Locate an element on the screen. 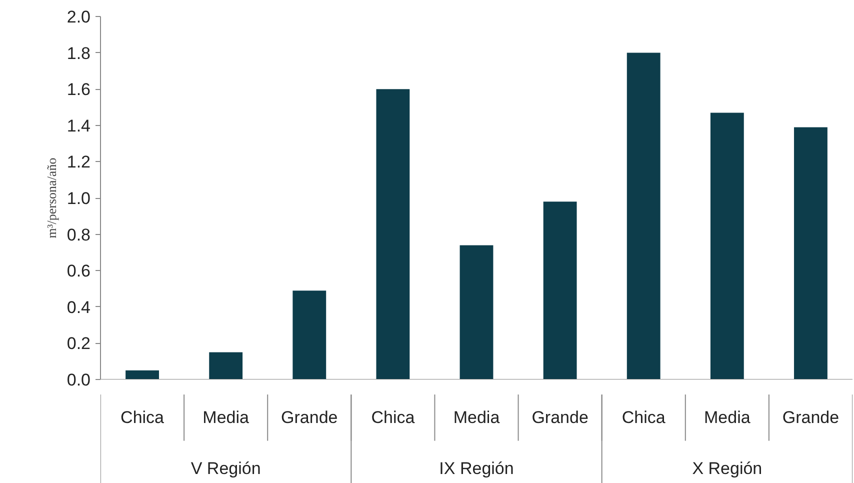  y-tick-label: 1.0 is located at coordinates (78, 198).